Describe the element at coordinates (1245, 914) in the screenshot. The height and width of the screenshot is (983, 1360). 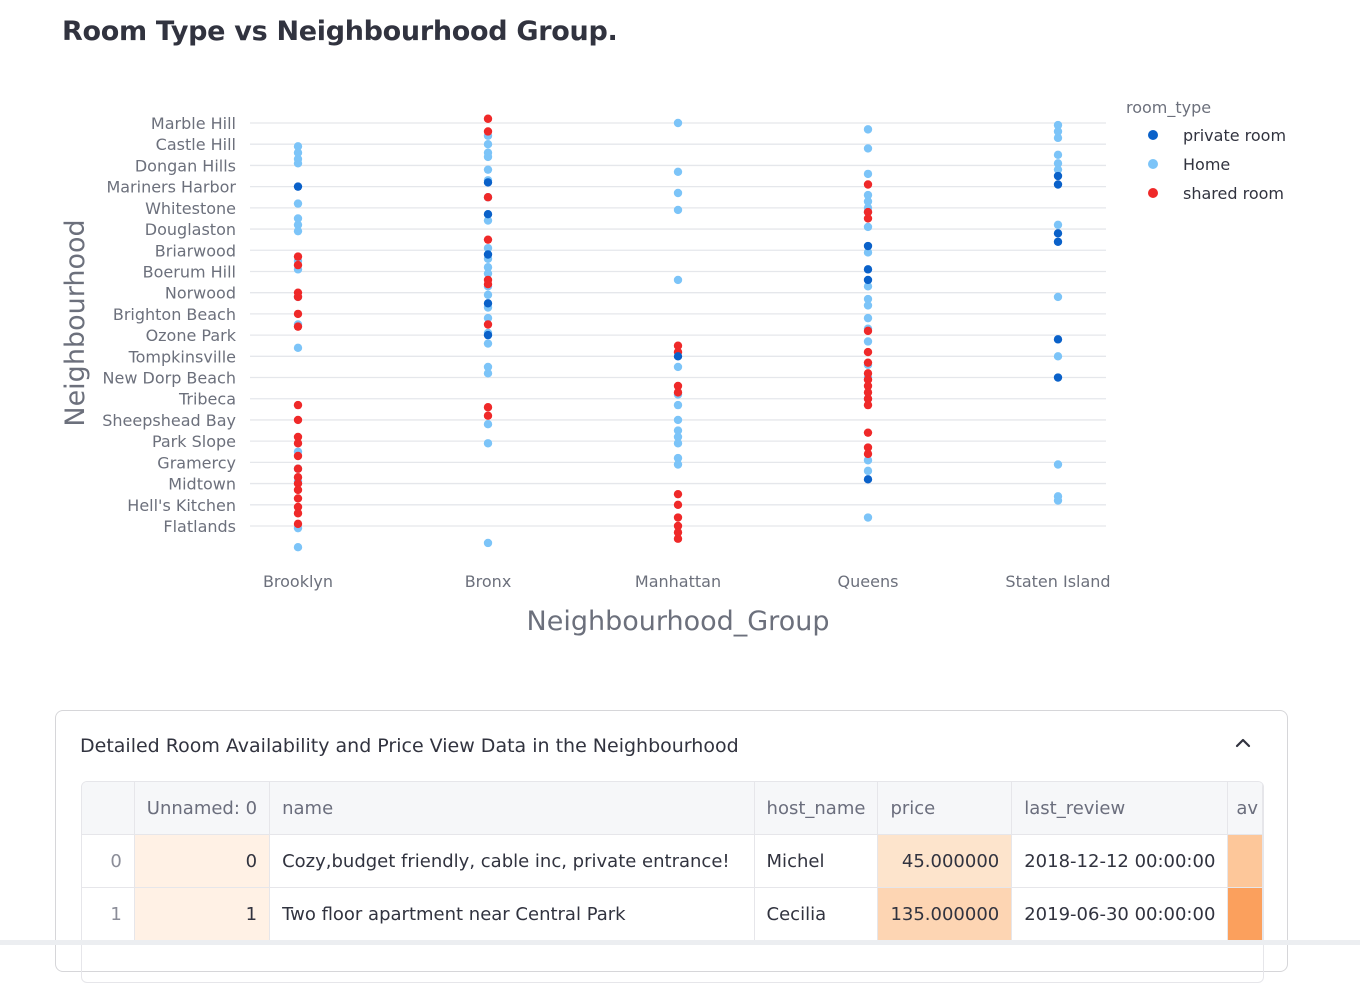
I see `cell-availability` at that location.